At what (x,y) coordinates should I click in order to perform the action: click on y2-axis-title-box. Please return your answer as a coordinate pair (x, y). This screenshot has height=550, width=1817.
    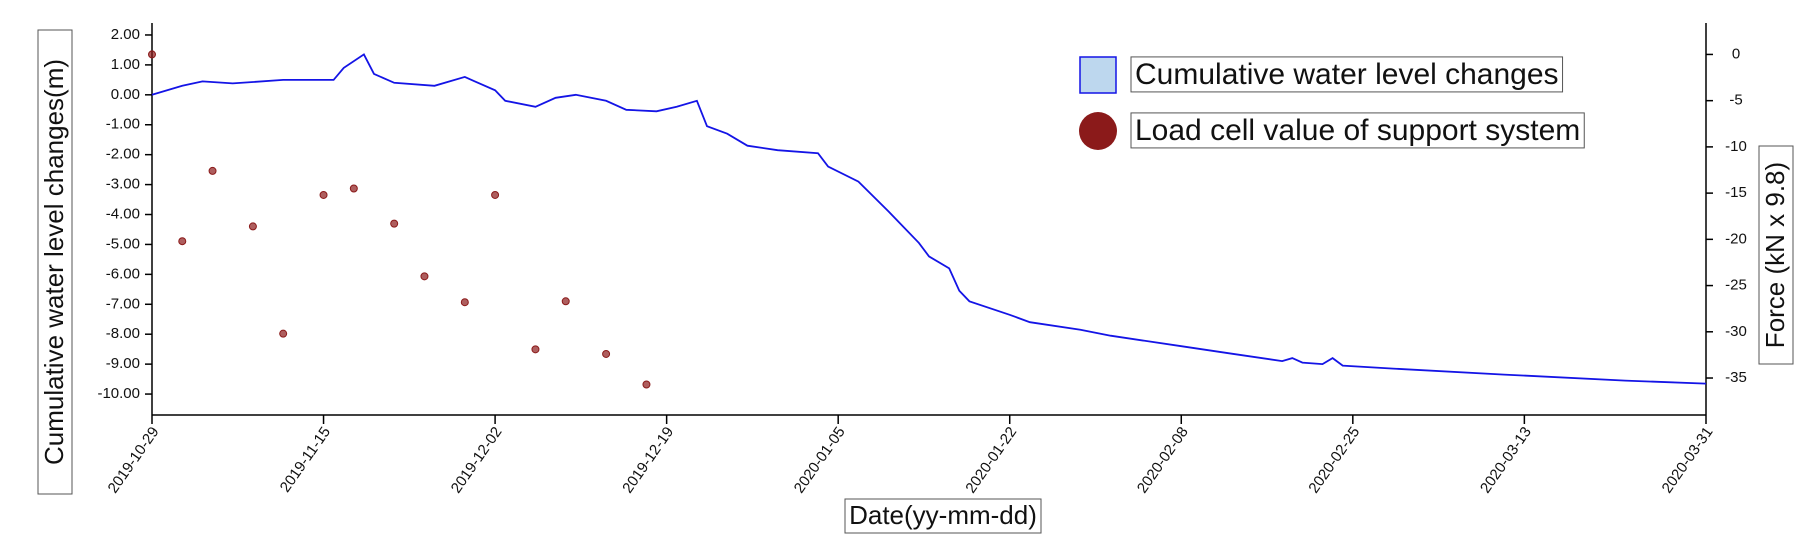
    Looking at the image, I should click on (1776, 255).